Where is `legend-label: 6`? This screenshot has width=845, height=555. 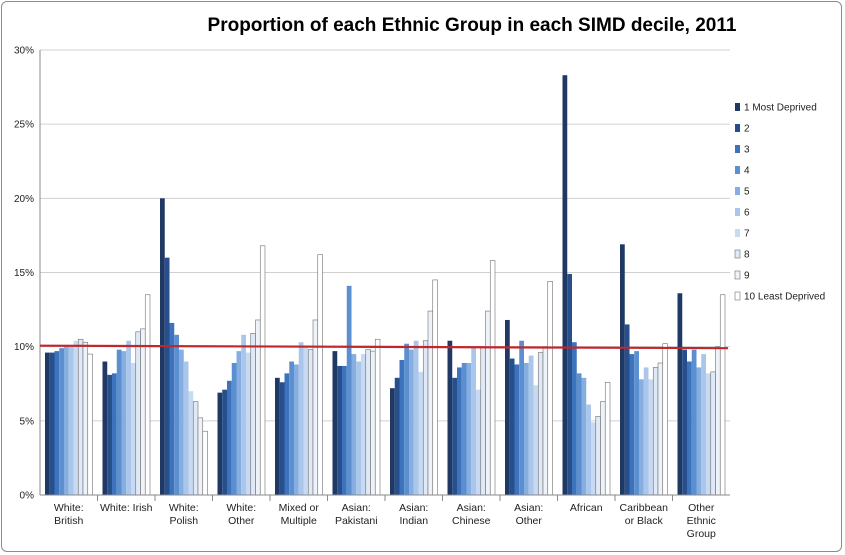 legend-label: 6 is located at coordinates (747, 213).